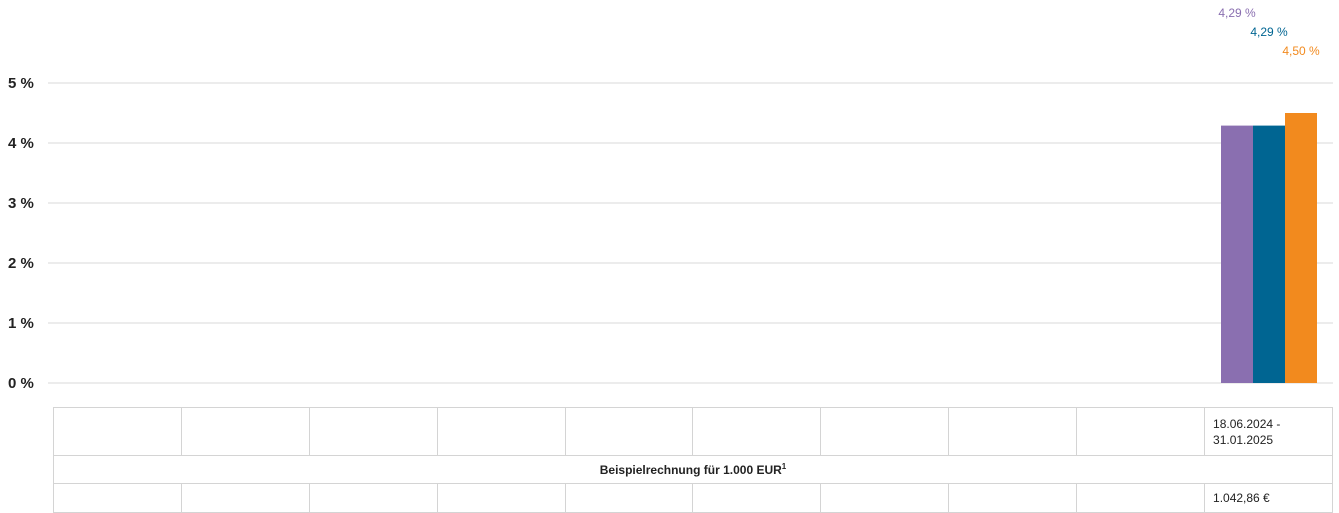 This screenshot has width=1339, height=513. I want to click on period-cell-current: 18.06.2024 - 31.01.2025, so click(1268, 431).